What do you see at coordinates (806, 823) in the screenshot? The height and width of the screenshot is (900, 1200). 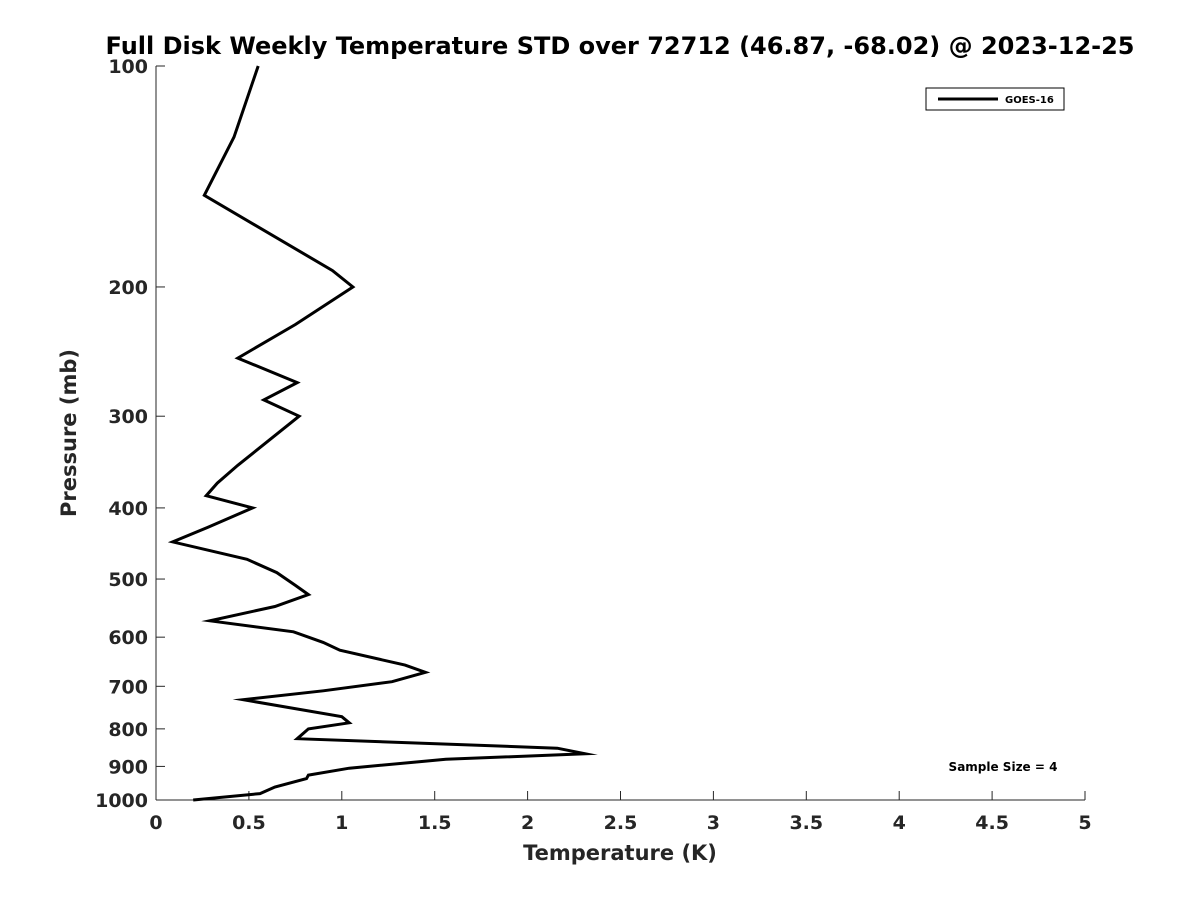 I see `x-tick-label: 3.5` at bounding box center [806, 823].